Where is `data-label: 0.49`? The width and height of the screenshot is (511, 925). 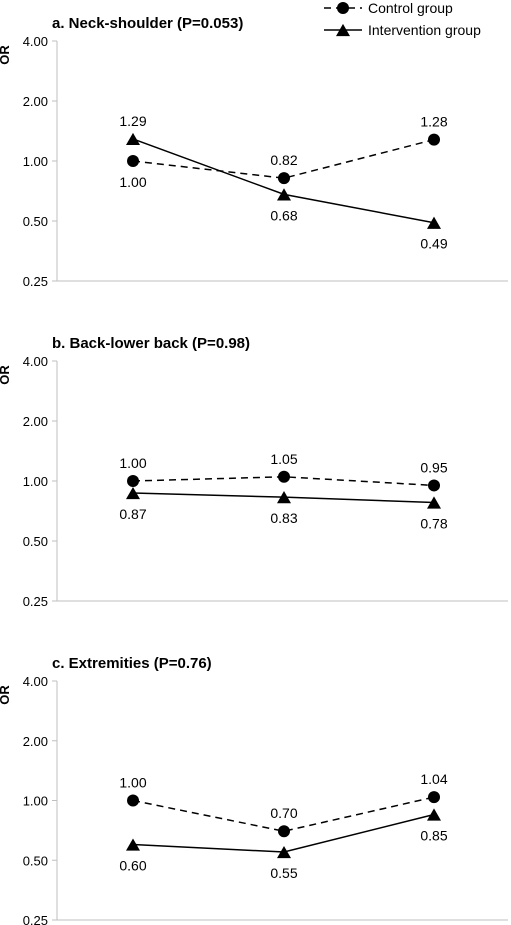 data-label: 0.49 is located at coordinates (433, 244).